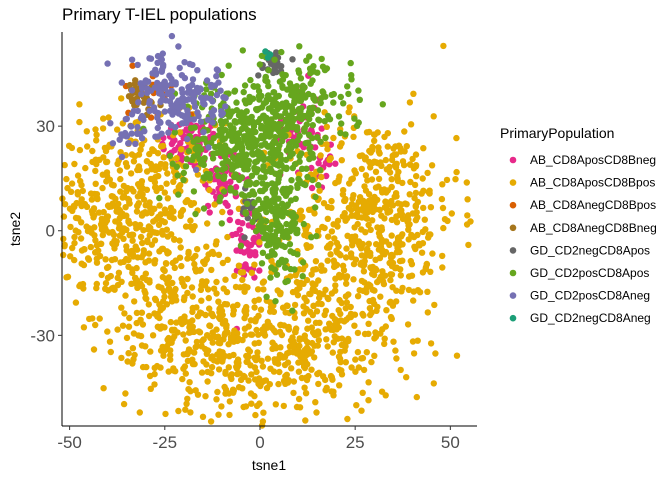 Image resolution: width=672 pixels, height=480 pixels. I want to click on legend-label: GD_CD2posCD8Aneg, so click(590, 296).